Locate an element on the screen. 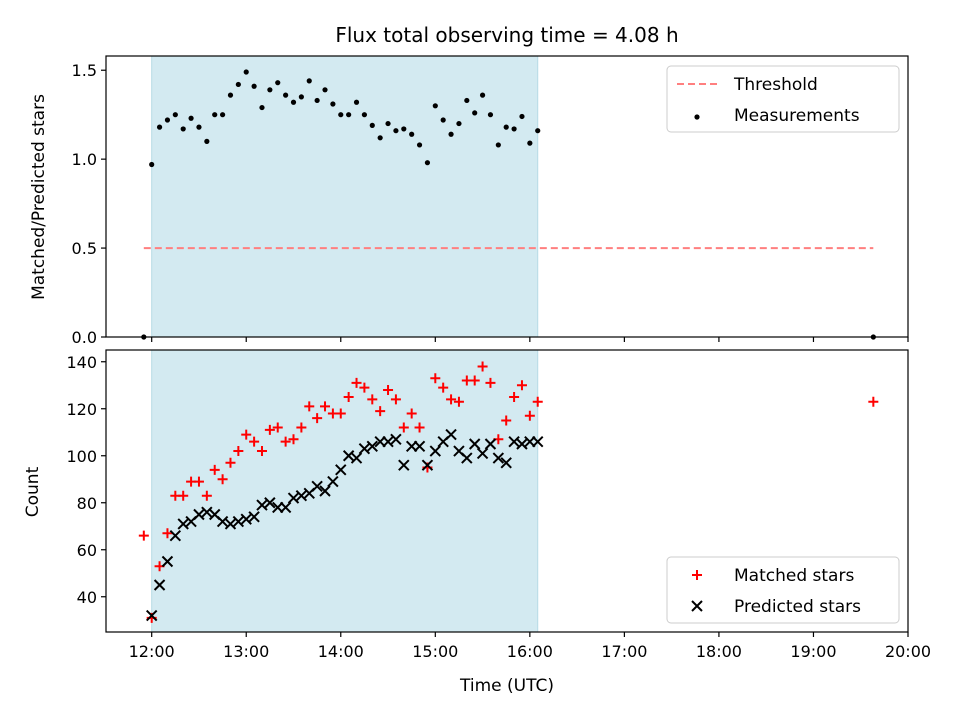 Image resolution: width=960 pixels, height=720 pixels. legend: Threshold Measurements is located at coordinates (783, 99).